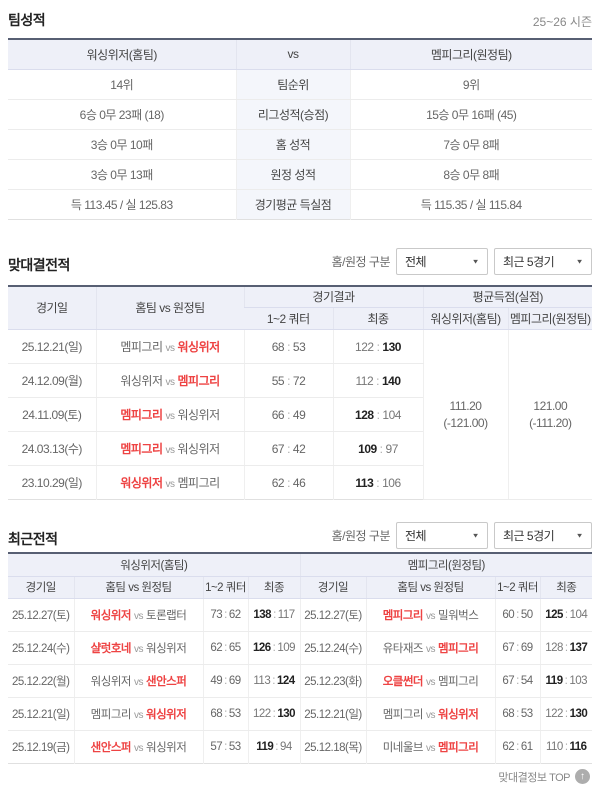 This screenshot has width=600, height=793. What do you see at coordinates (333, 296) in the screenshot?
I see `col-group-result: 경기결과` at bounding box center [333, 296].